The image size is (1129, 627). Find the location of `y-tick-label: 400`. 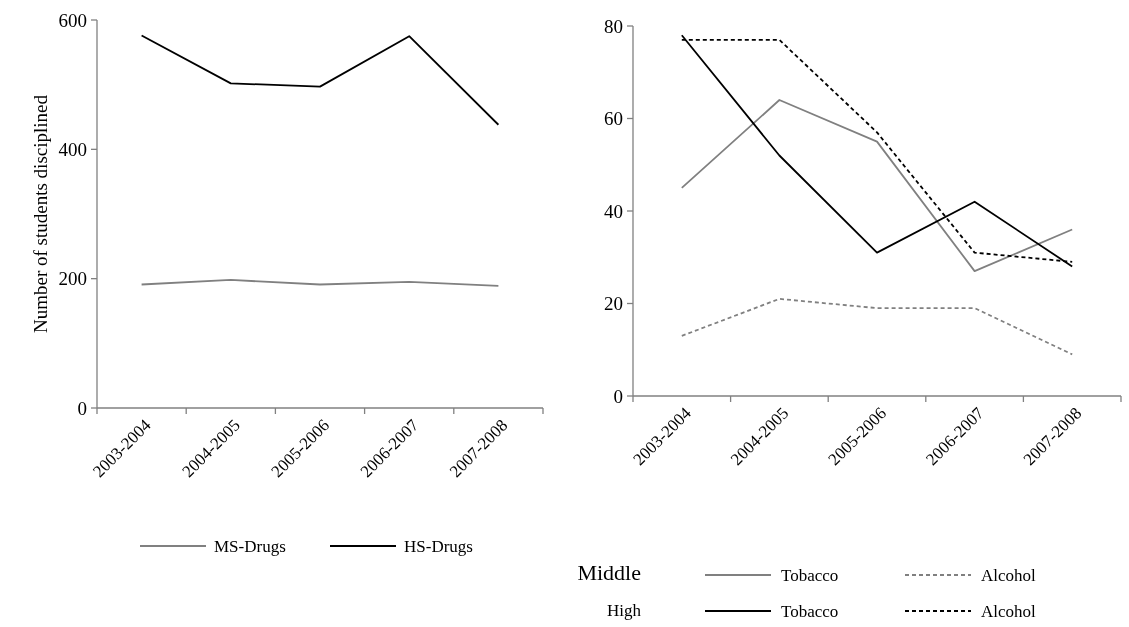

y-tick-label: 400 is located at coordinates (72, 149).